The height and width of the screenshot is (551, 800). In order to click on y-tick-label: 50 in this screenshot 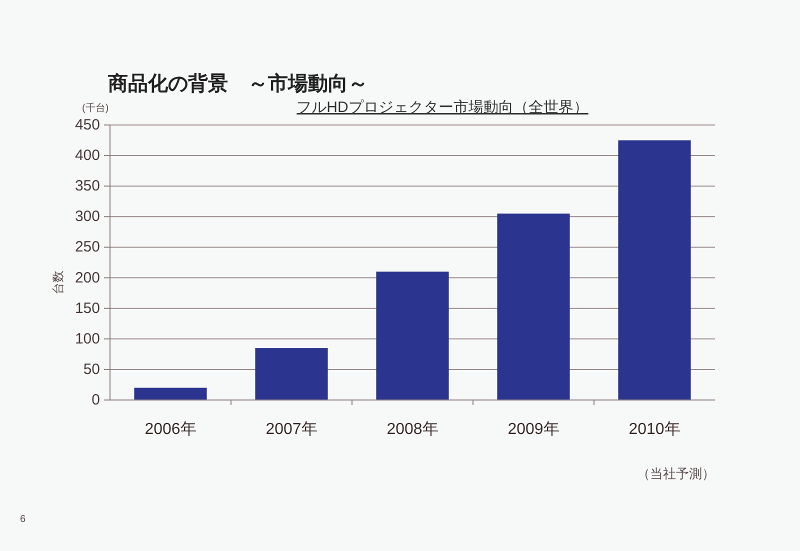, I will do `click(91, 369)`.